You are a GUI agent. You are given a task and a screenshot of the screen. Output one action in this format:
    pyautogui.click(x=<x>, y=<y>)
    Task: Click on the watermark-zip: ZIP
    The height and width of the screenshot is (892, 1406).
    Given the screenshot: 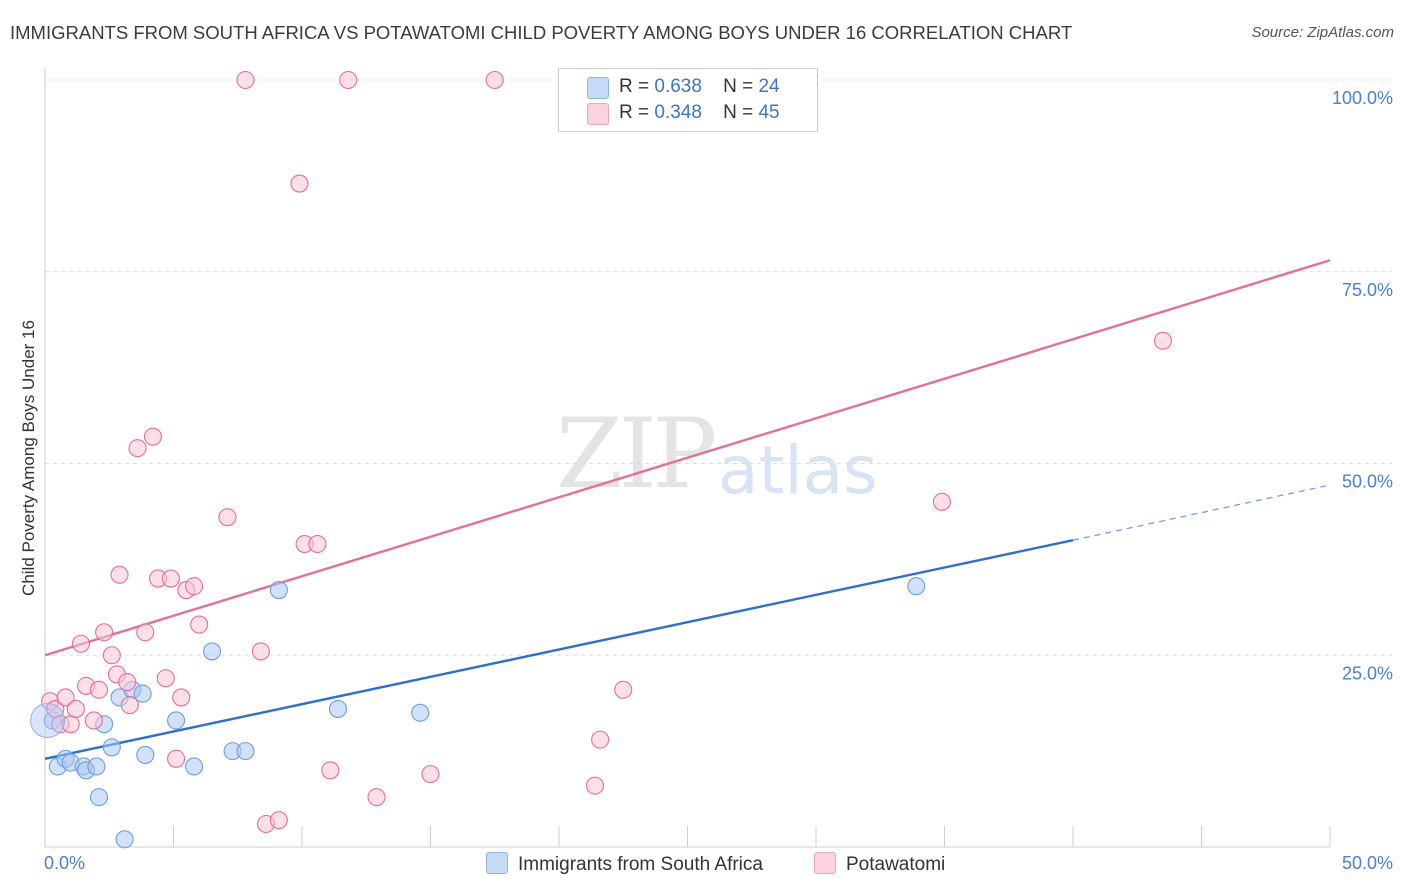 What is the action you would take?
    pyautogui.click(x=636, y=454)
    